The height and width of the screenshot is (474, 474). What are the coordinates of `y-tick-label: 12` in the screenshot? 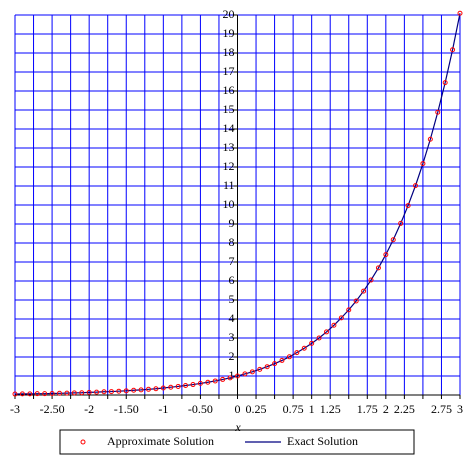 It's located at (229, 166).